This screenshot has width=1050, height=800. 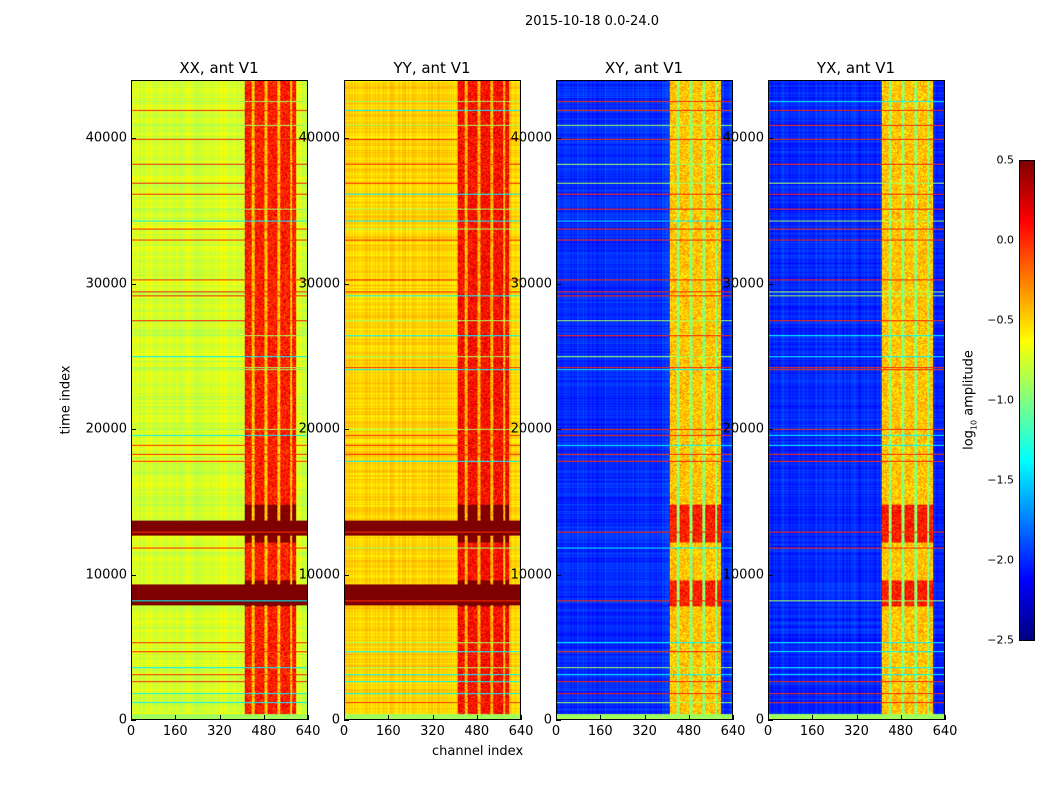 What do you see at coordinates (969, 385) in the screenshot?
I see `colorbar-label-rest: amplitude` at bounding box center [969, 385].